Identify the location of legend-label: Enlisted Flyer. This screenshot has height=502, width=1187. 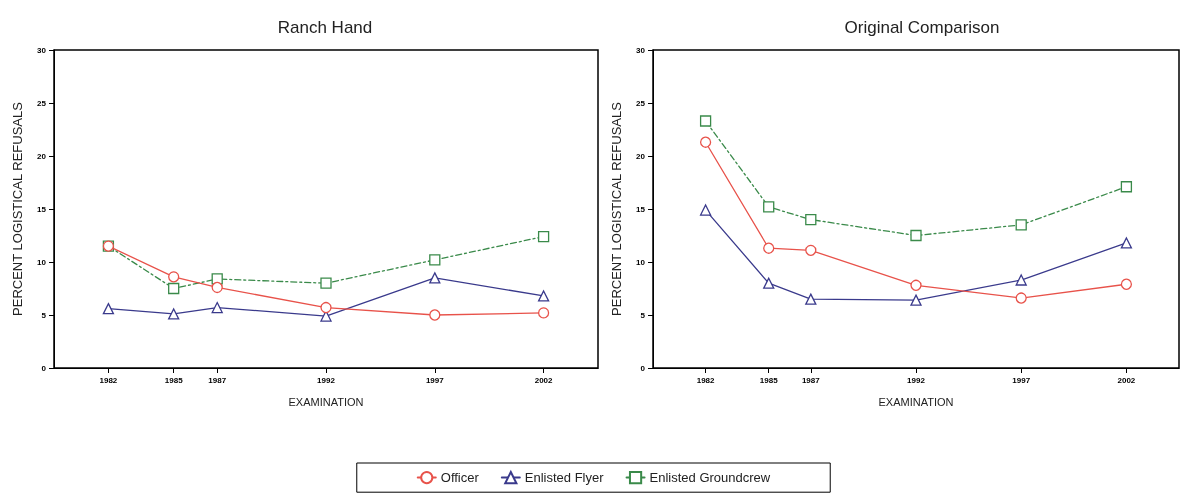
(564, 478).